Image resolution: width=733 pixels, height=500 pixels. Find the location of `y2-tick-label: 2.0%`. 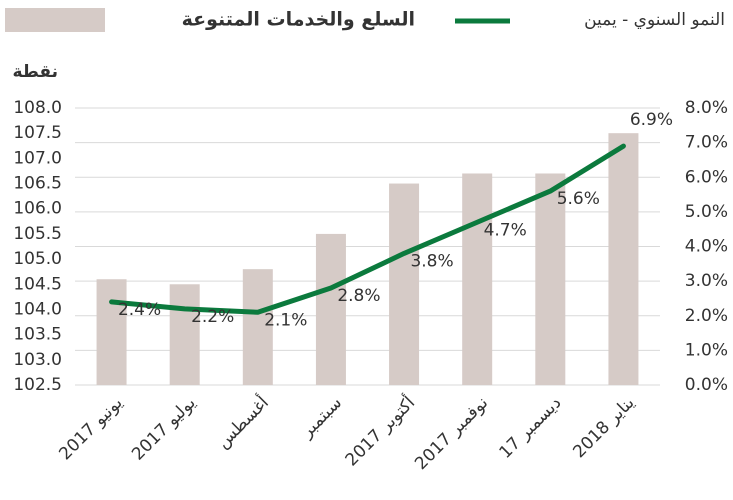

y2-tick-label: 2.0% is located at coordinates (706, 316).